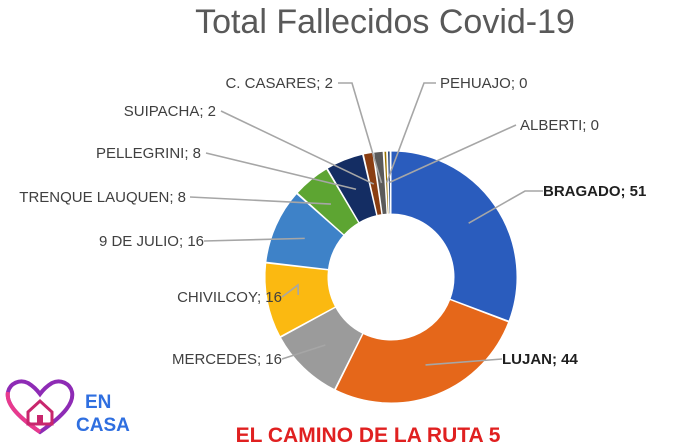  What do you see at coordinates (40, 407) in the screenshot?
I see `heart-house-icon` at bounding box center [40, 407].